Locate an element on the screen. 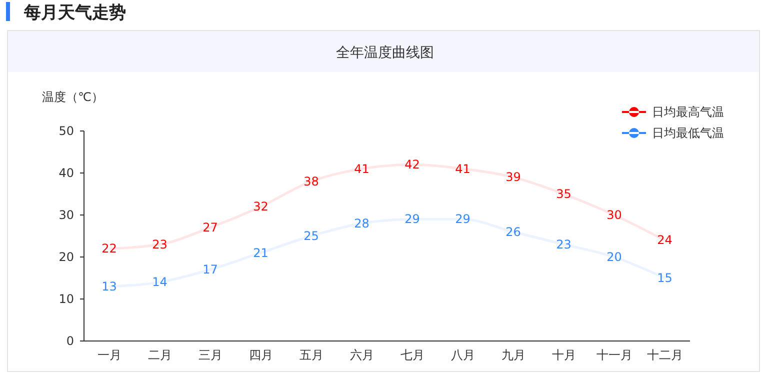  data-label: 17 is located at coordinates (210, 269).